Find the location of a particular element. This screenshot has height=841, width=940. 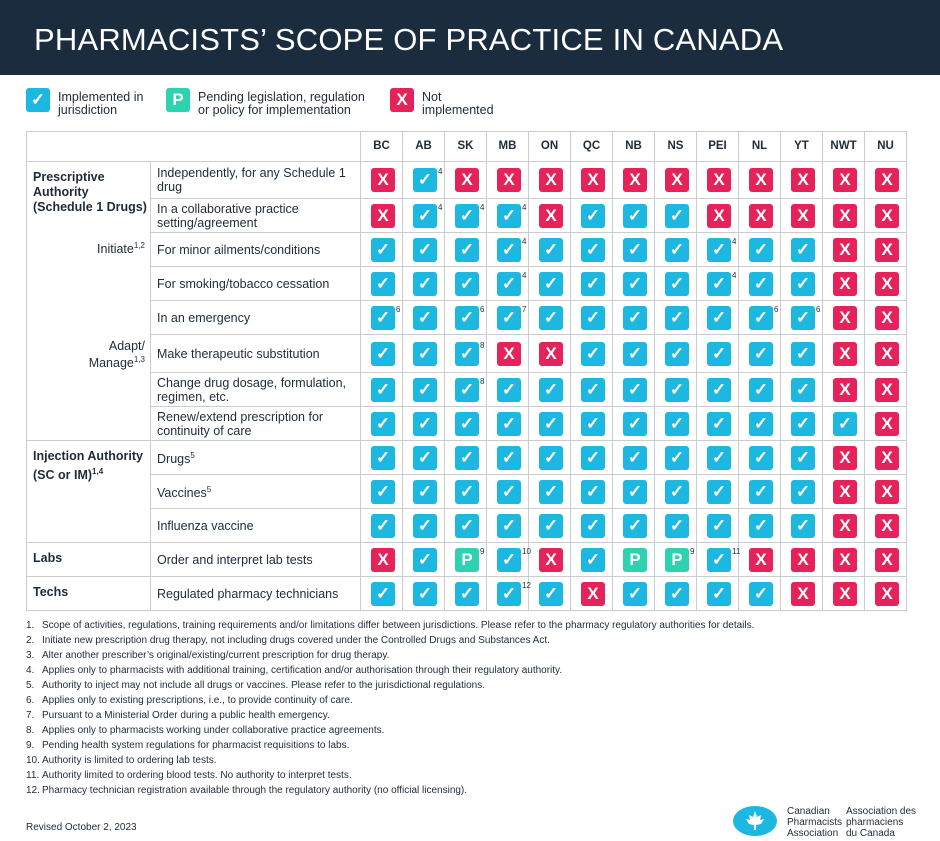

row-label: For smoking/tobacco cessation is located at coordinates (256, 284).